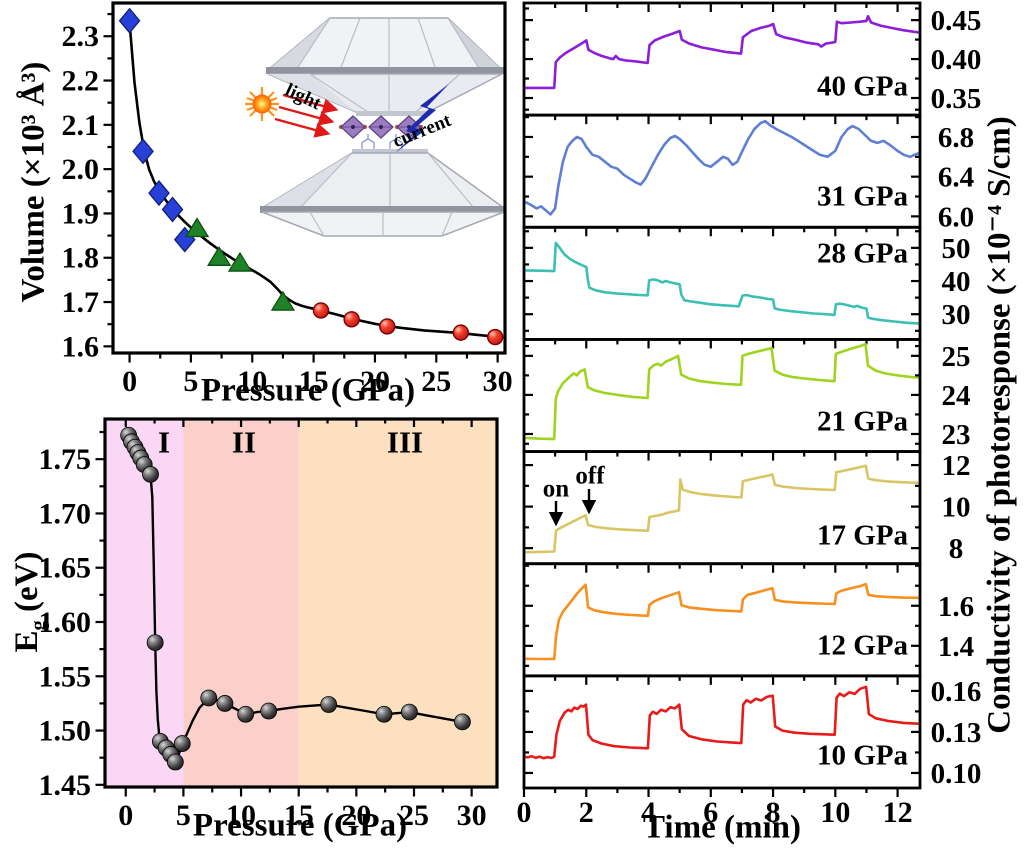 Image resolution: width=1024 pixels, height=851 pixels. I want to click on svg-text: 1.60, so click(65, 622).